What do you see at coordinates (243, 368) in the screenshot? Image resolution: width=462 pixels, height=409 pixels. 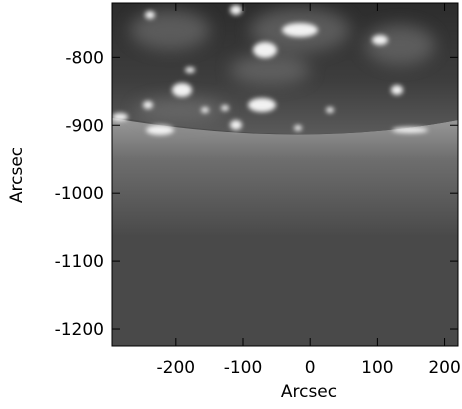 I see `x-tick-label: -100` at bounding box center [243, 368].